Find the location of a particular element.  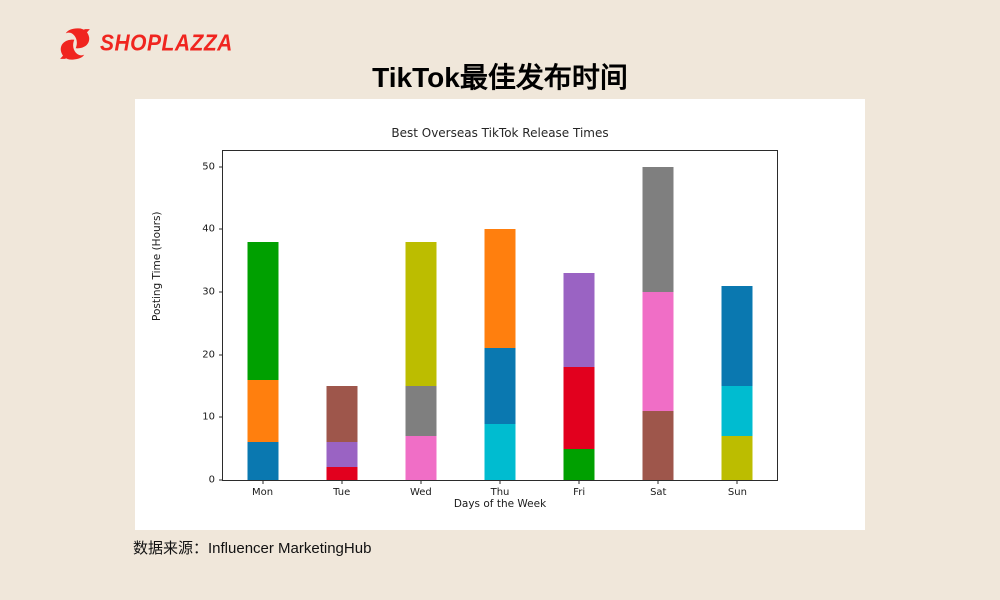

y-tick-label-0: 0 is located at coordinates (211, 480).